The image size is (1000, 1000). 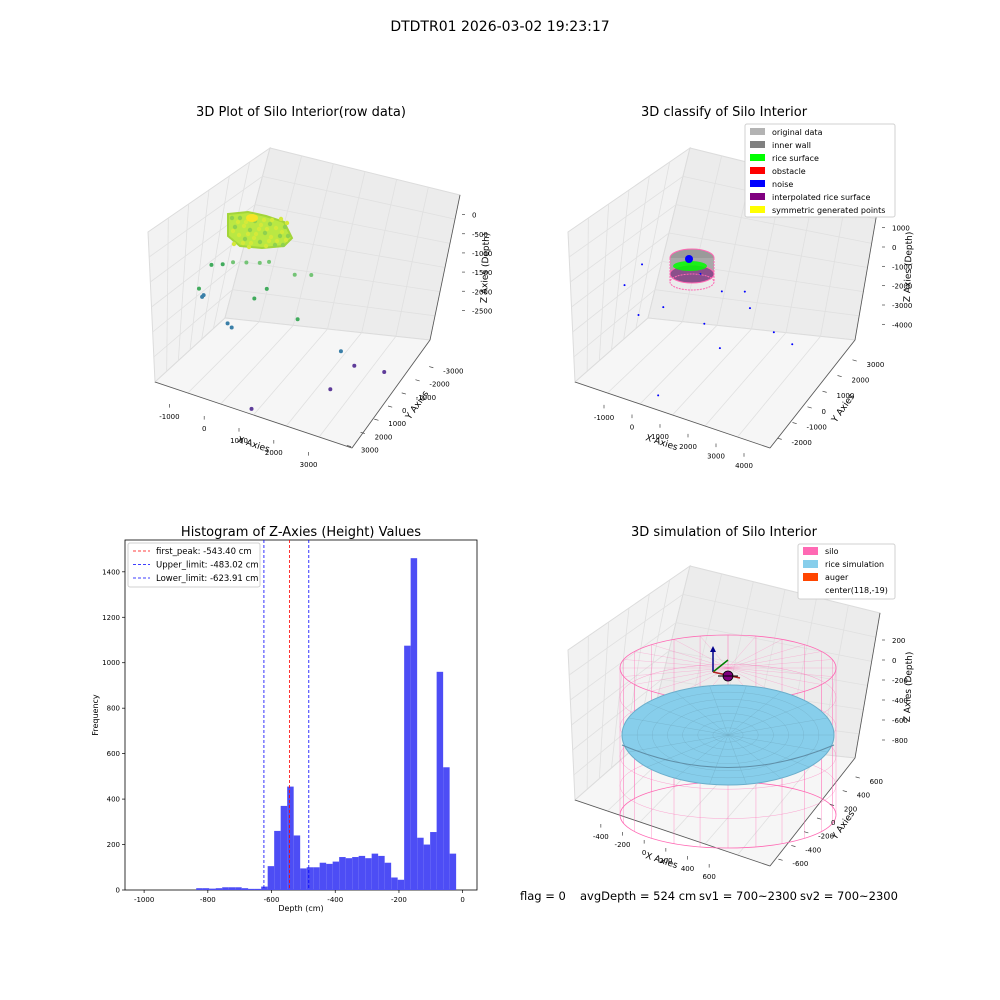 I want to click on sim-y-tick-label: -600, so click(x=800, y=864).